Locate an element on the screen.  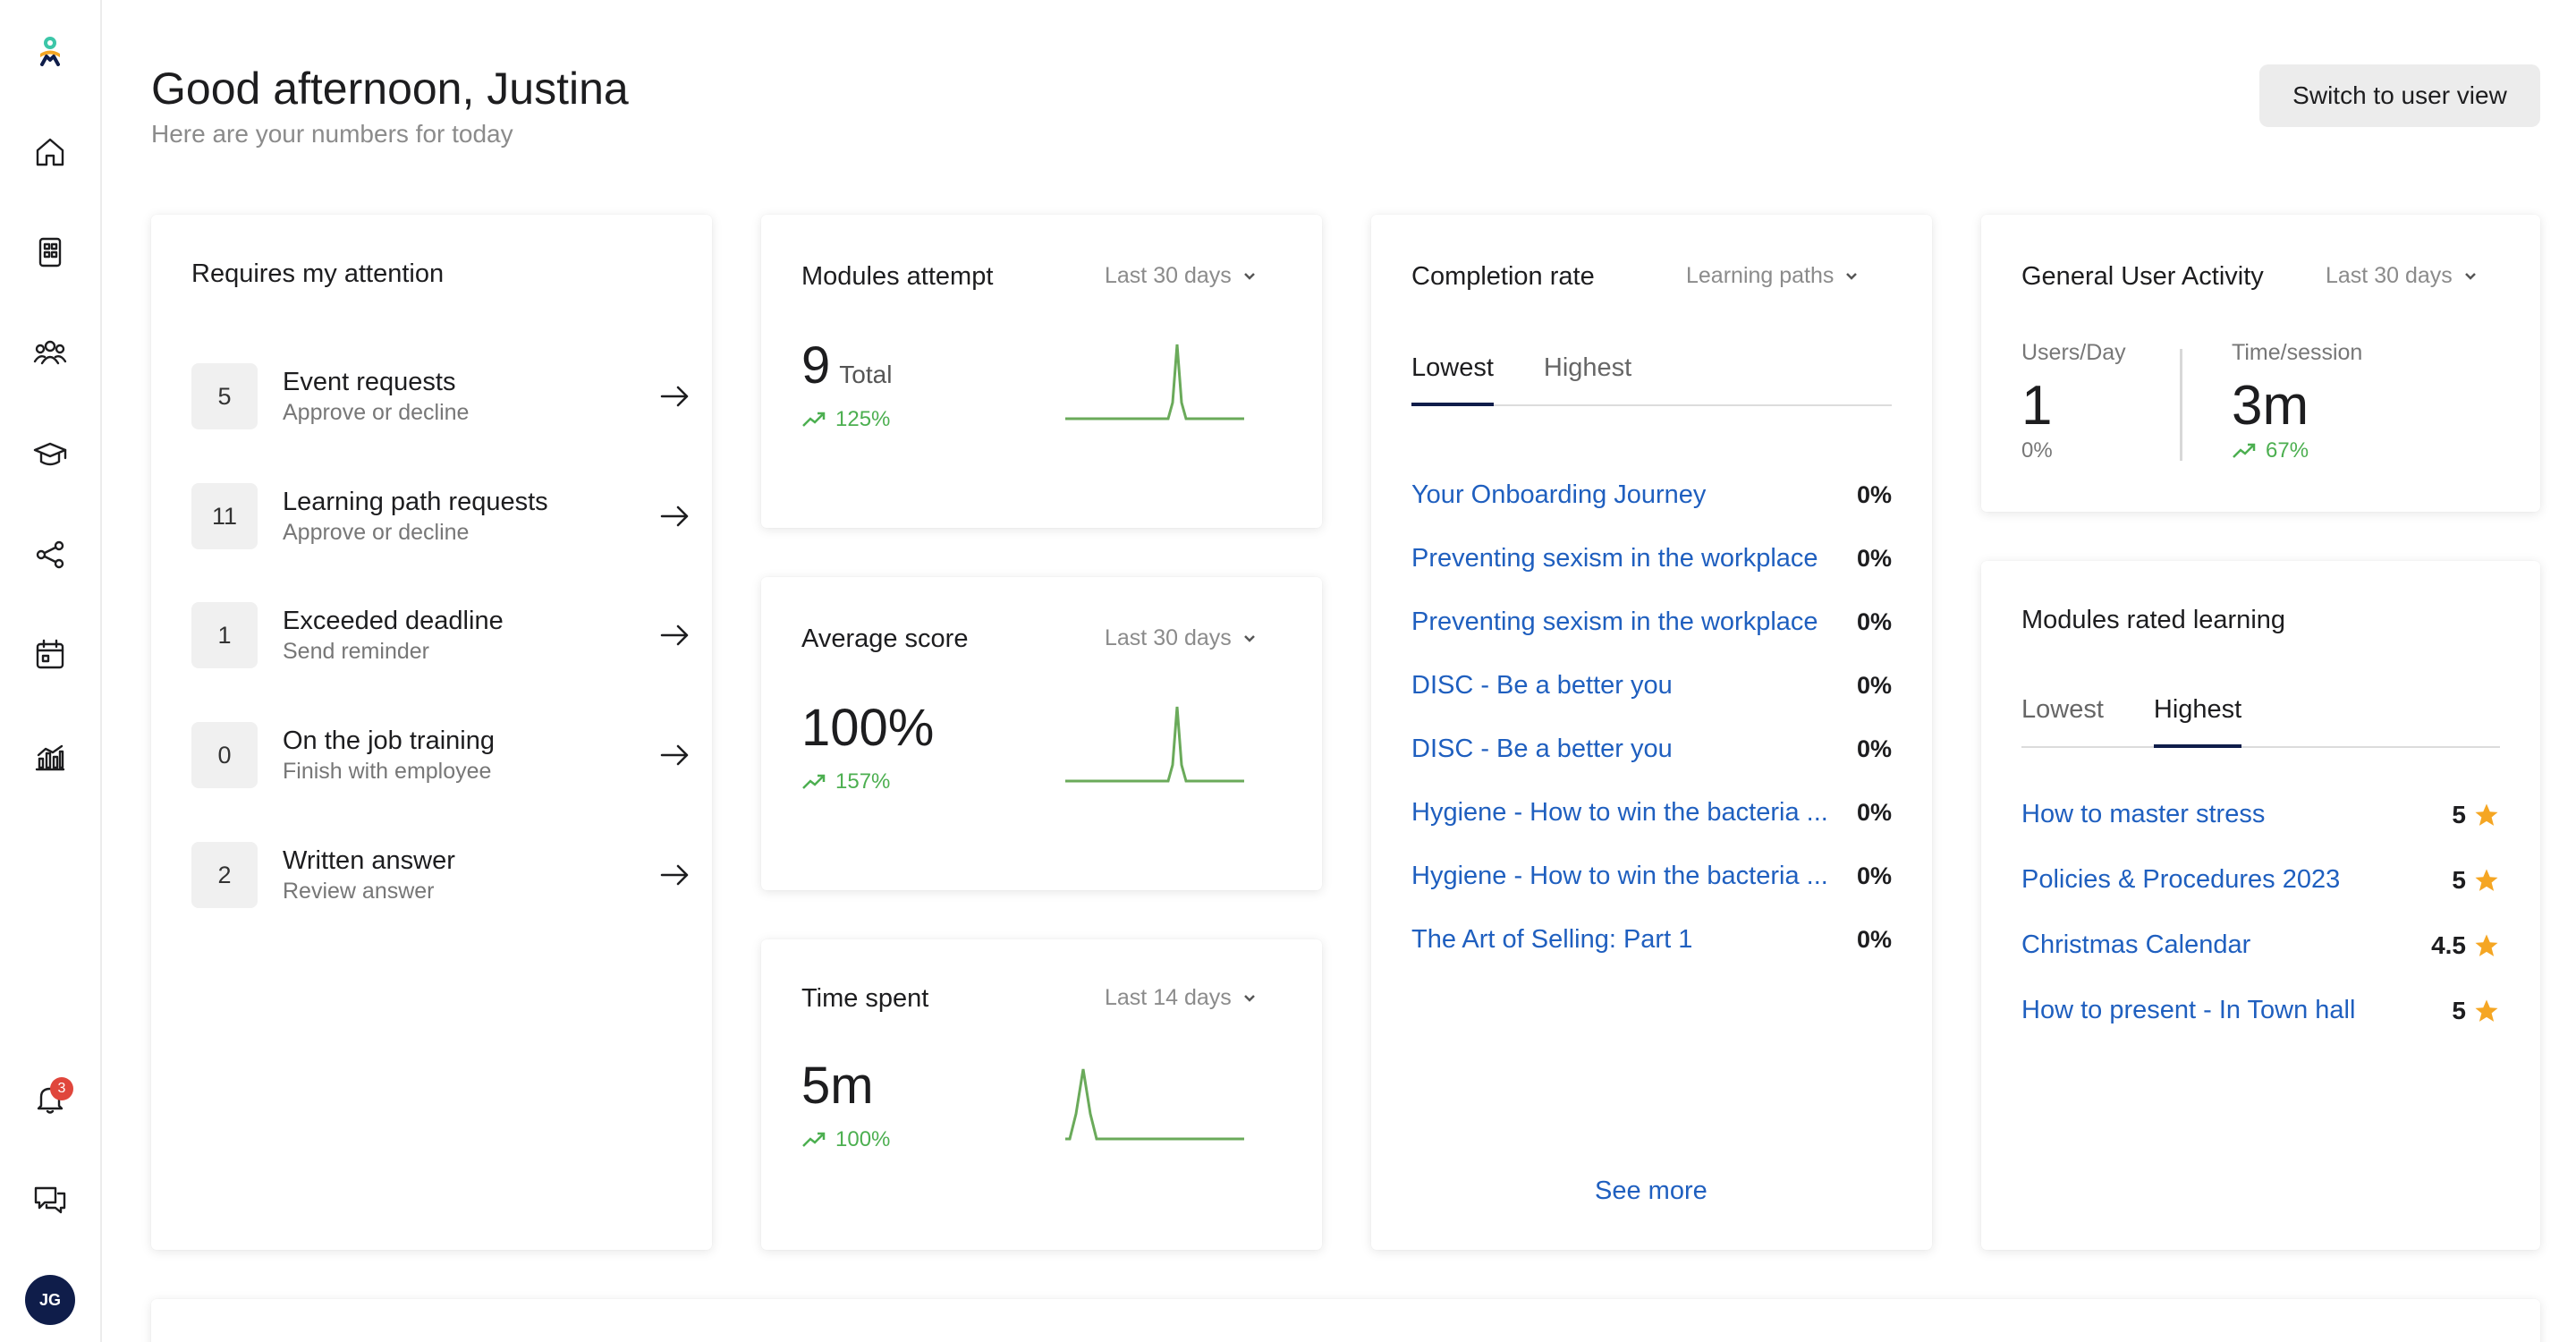
module-link: Policies & Procedures 2023 is located at coordinates (2181, 880).